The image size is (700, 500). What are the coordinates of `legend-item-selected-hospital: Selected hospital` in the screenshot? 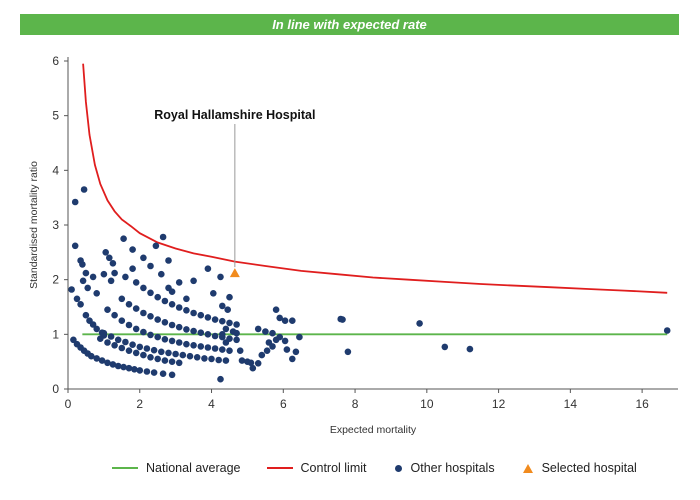 It's located at (579, 468).